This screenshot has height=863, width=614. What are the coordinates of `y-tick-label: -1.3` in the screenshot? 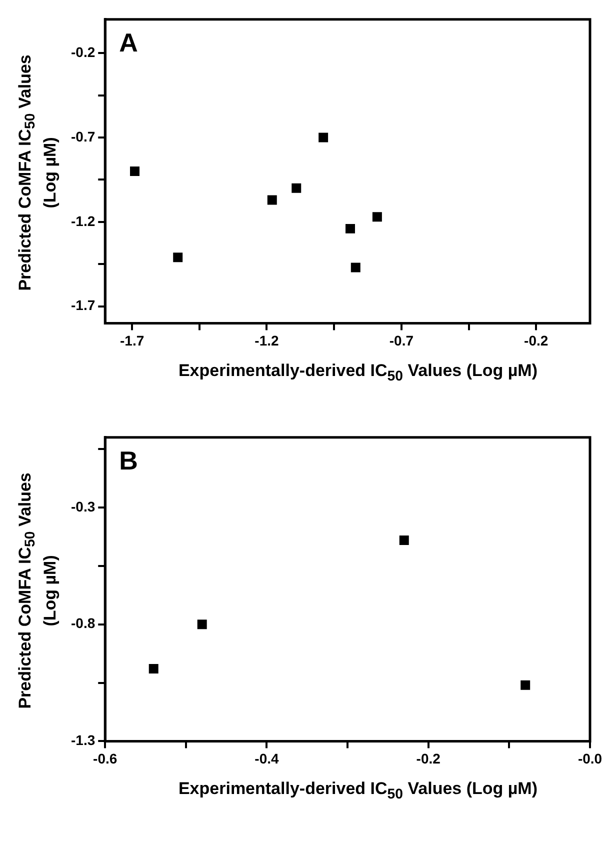 It's located at (83, 740).